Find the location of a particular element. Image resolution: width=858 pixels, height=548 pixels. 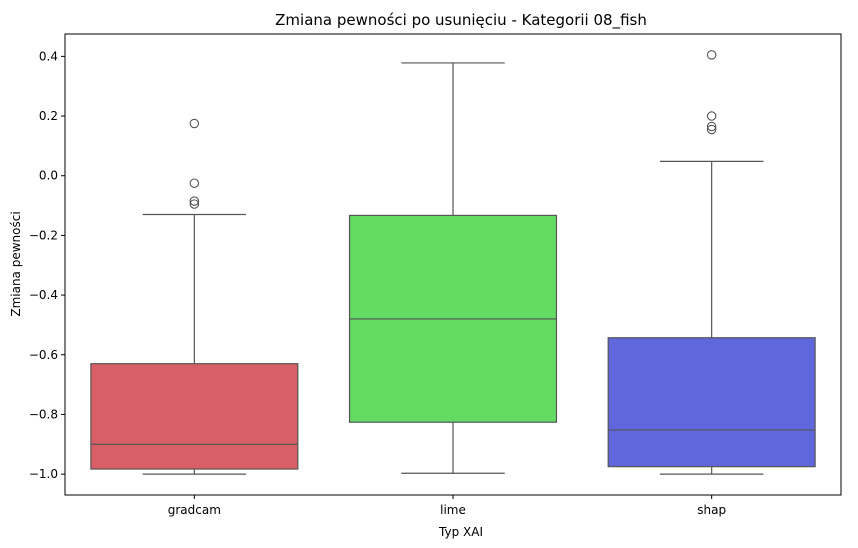

y-tick-label-5: 0.0 is located at coordinates (48, 176).